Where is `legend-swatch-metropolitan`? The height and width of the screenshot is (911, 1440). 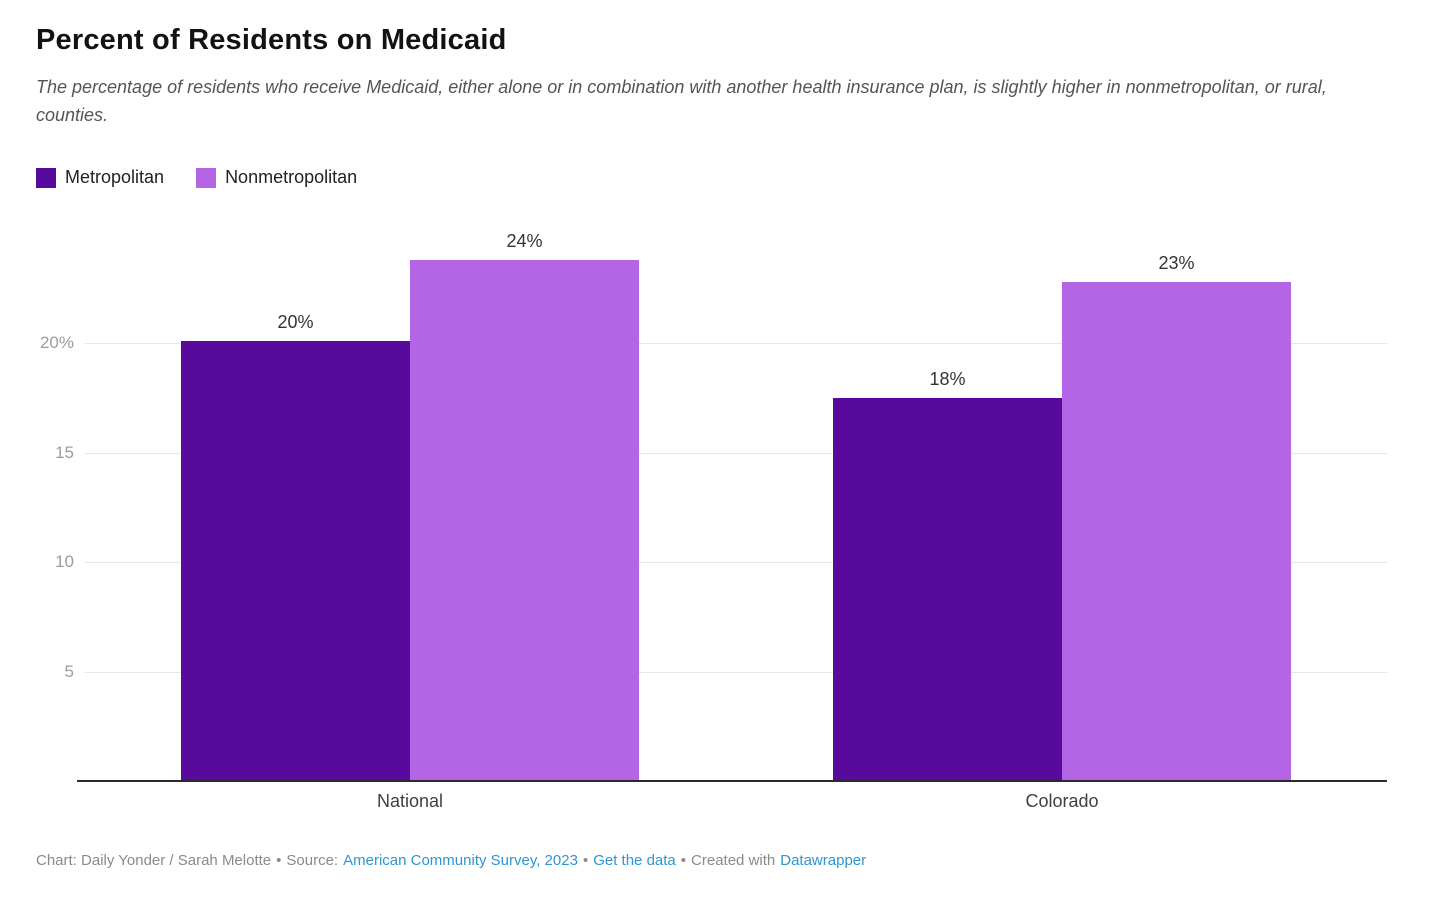 legend-swatch-metropolitan is located at coordinates (46, 177).